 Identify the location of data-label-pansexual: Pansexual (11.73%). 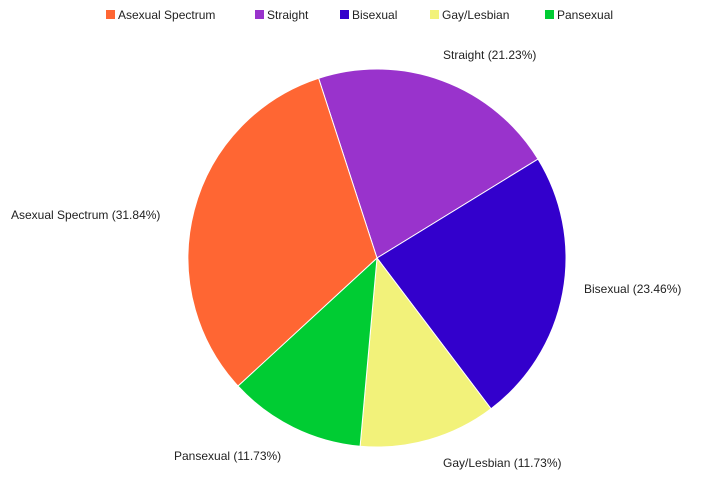
(227, 456).